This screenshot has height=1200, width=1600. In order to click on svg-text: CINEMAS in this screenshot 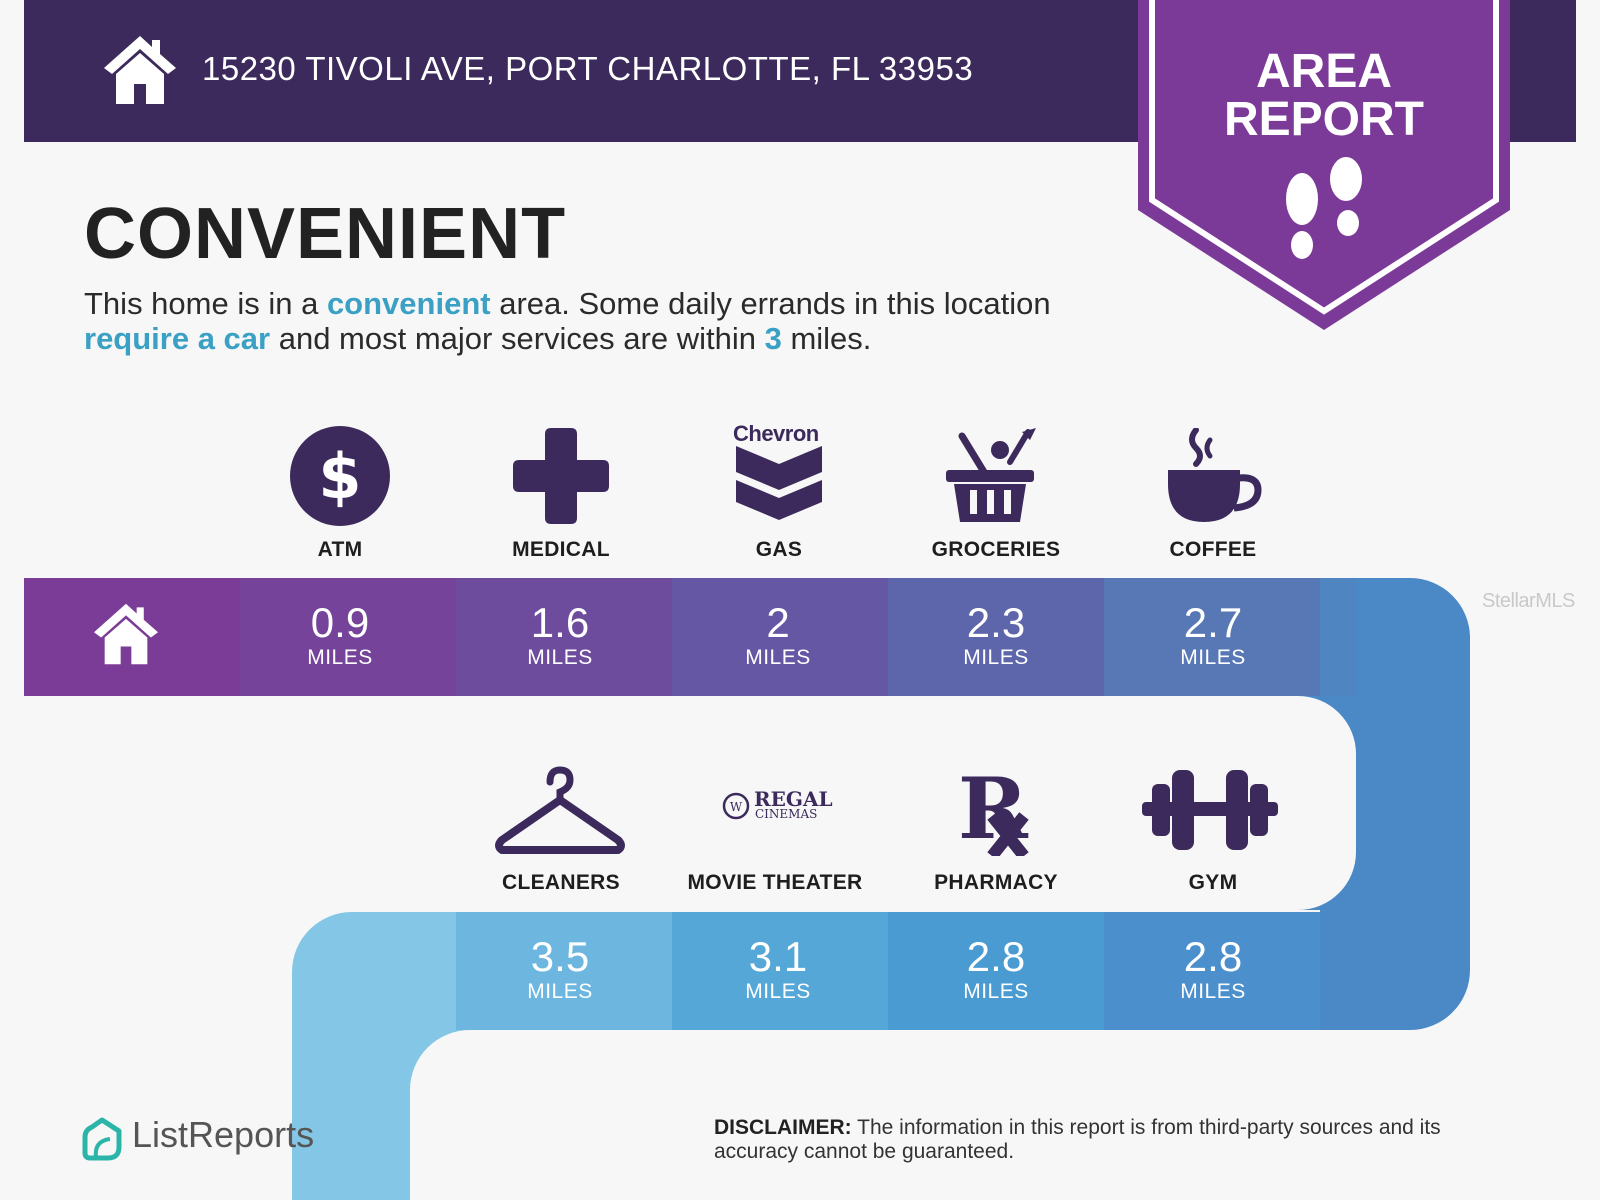, I will do `click(786, 814)`.